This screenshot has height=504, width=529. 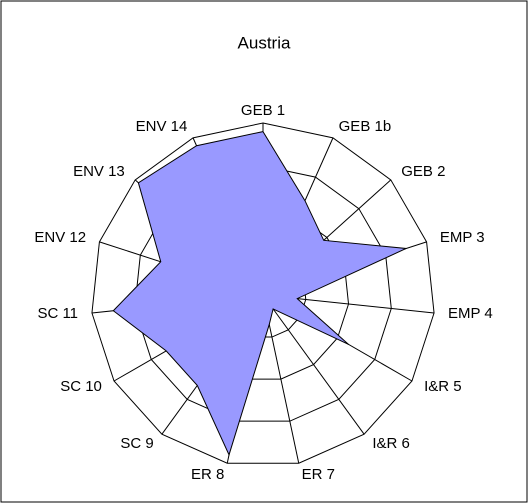 I want to click on category-label: GEB 2, so click(x=423, y=171).